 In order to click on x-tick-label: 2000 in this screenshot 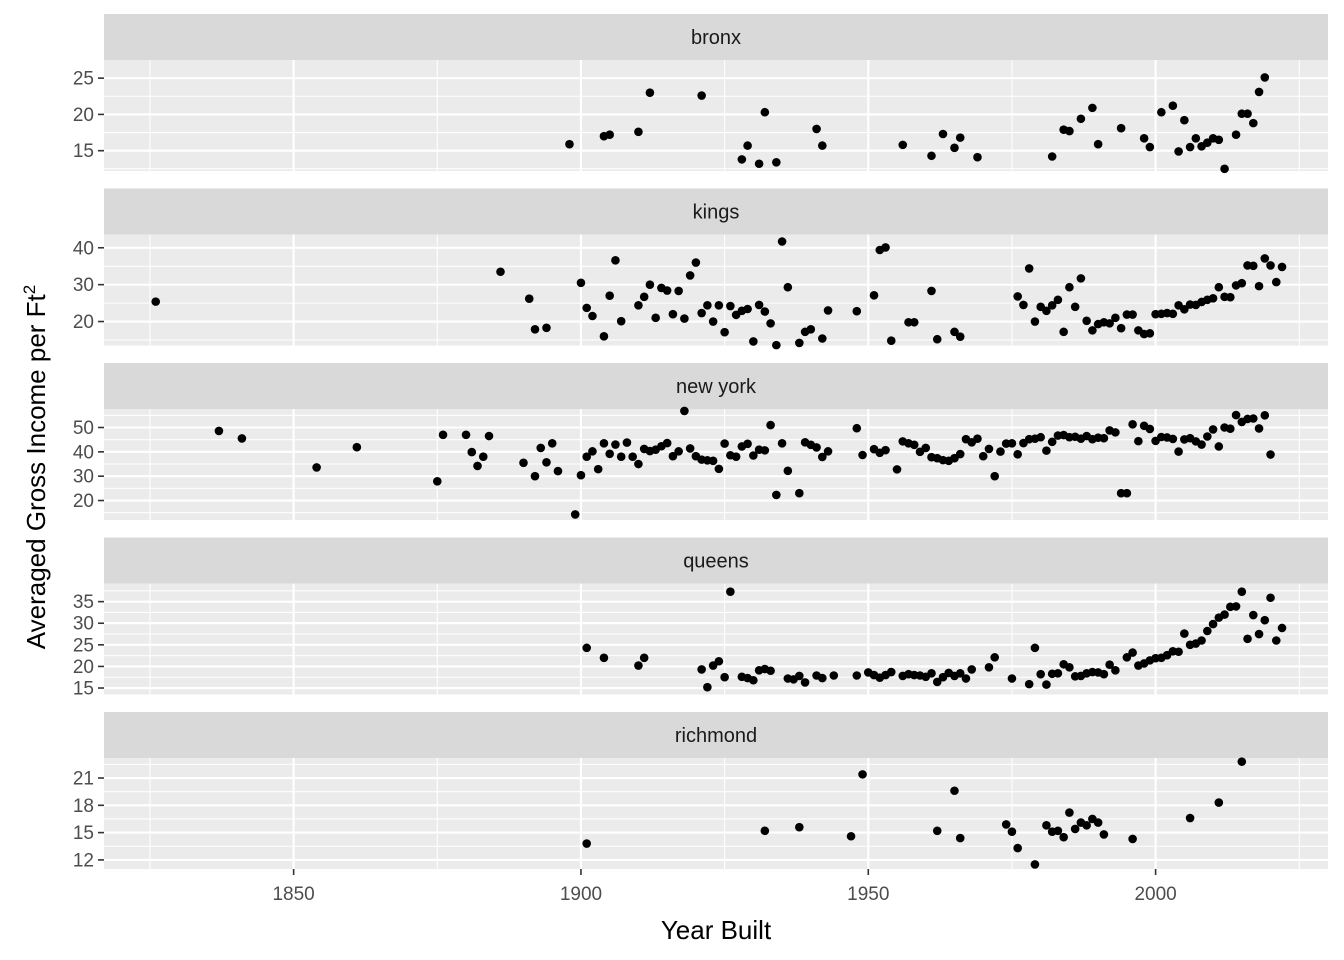, I will do `click(1155, 894)`.